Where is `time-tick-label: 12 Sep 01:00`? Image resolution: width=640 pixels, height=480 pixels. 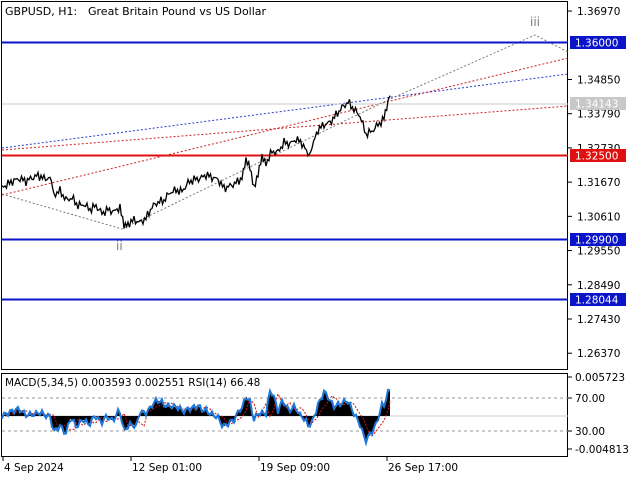 time-tick-label: 12 Sep 01:00 is located at coordinates (167, 468).